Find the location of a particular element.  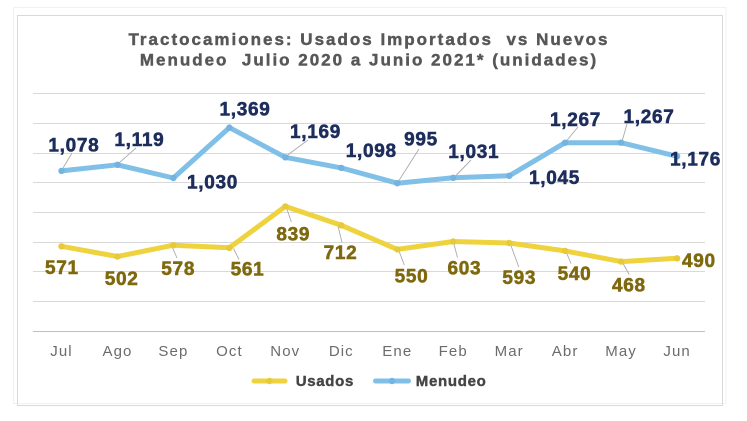

svg-text: 561 is located at coordinates (248, 270).